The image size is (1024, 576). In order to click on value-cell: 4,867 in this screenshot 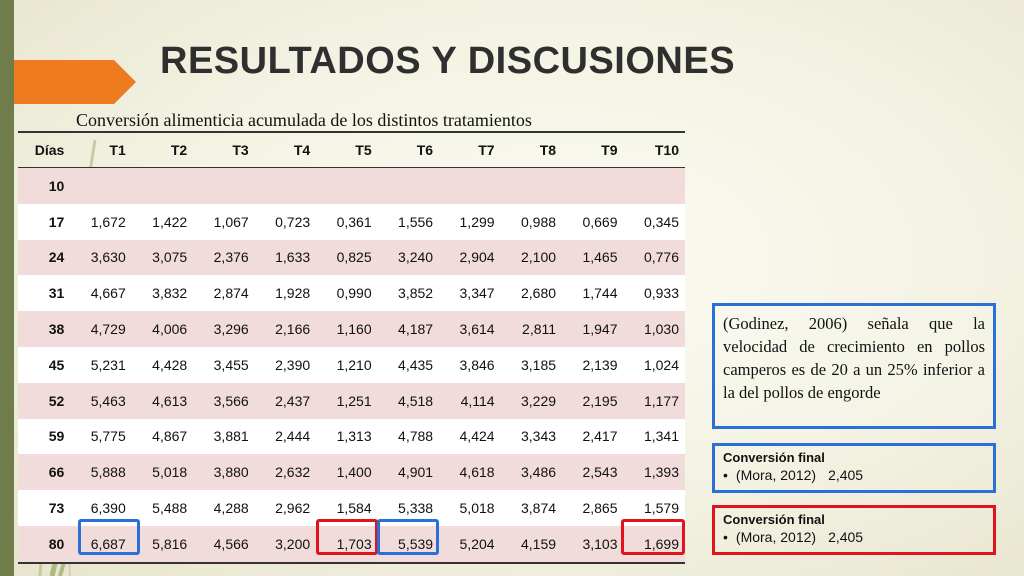, I will do `click(170, 436)`.